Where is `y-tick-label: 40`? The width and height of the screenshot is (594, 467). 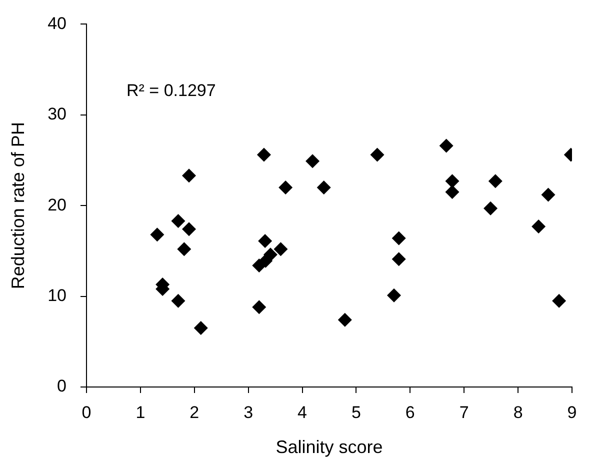 y-tick-label: 40 is located at coordinates (57, 23).